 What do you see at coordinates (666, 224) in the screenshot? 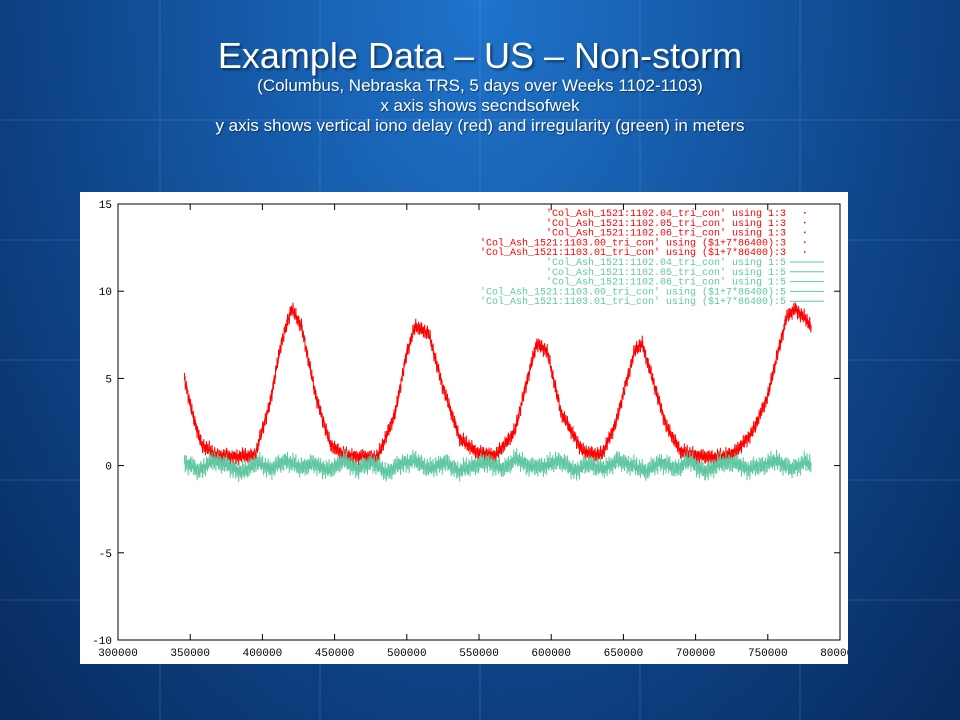
I see `legend-entry-label: 'Col_Ash_1521:1102.05_tri_con' using 1:3` at bounding box center [666, 224].